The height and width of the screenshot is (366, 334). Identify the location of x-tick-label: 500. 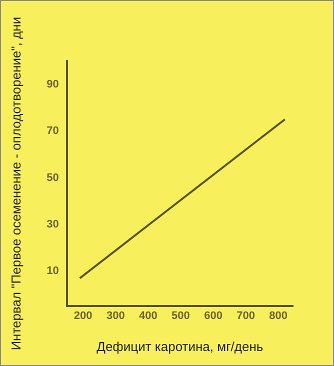
(181, 316).